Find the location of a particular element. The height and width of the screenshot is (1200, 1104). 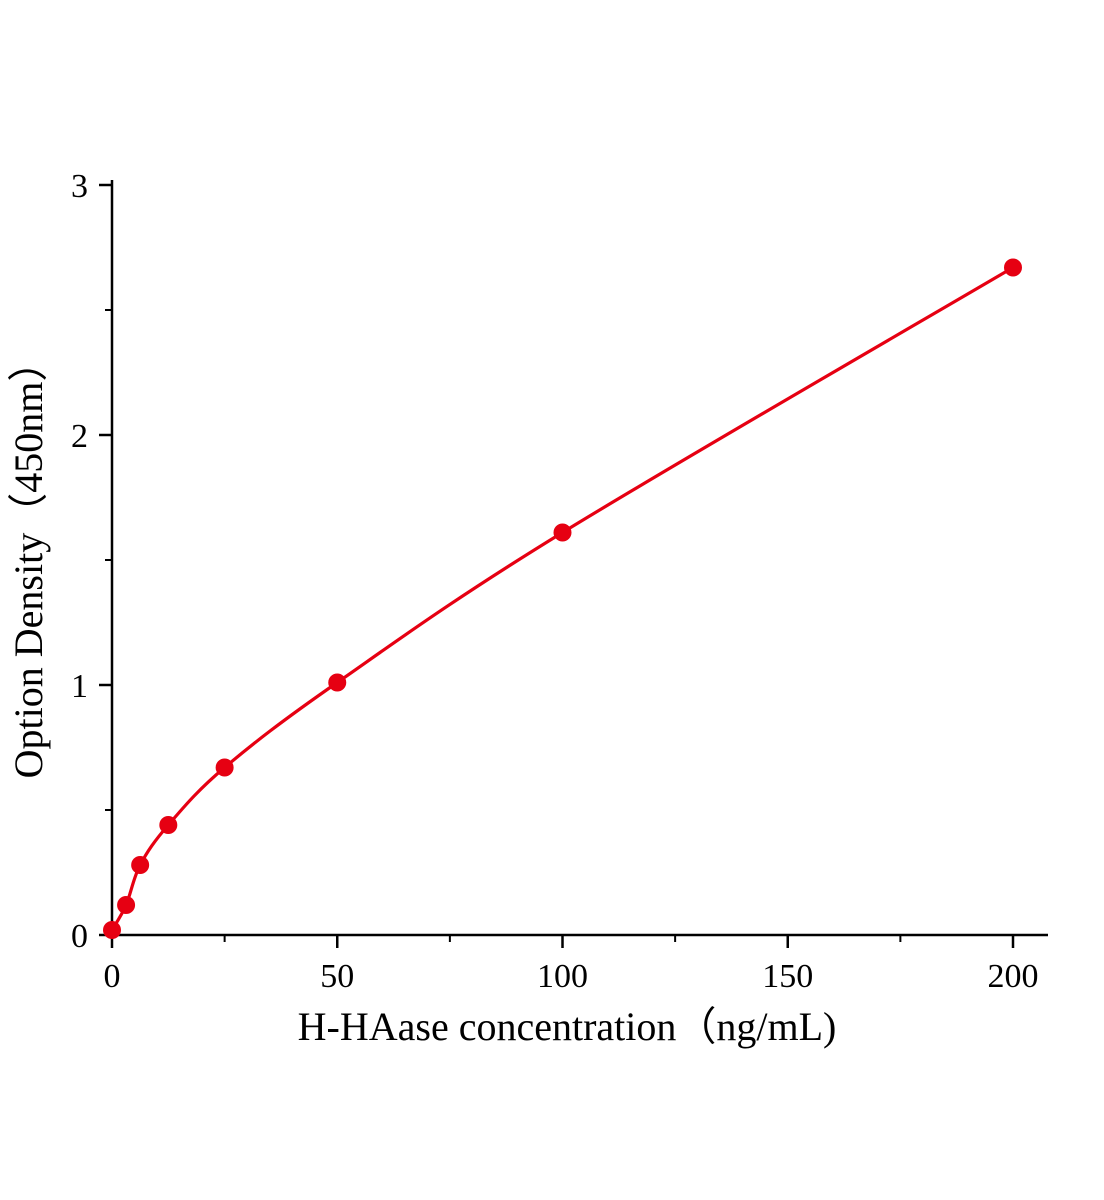

y-tick-label: 2 is located at coordinates (79, 436).